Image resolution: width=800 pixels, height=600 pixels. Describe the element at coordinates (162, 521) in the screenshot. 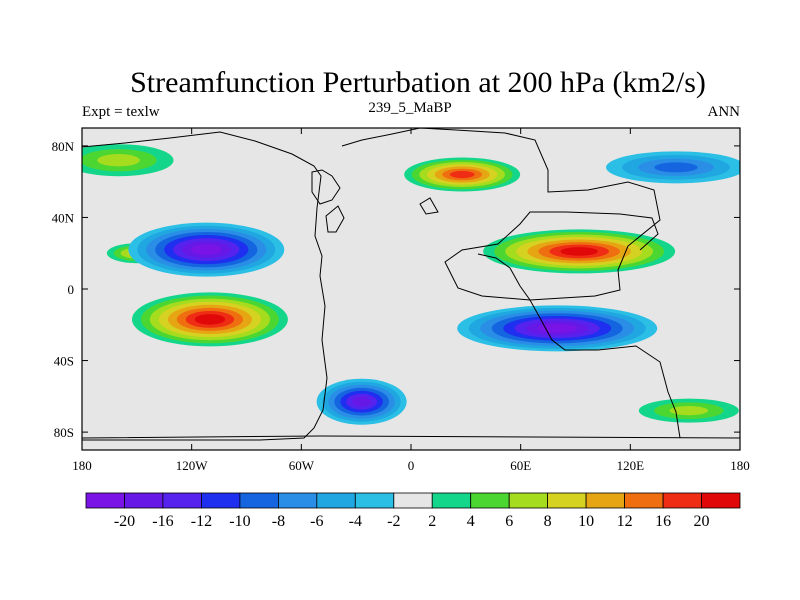

I see `colorbar-label: -16` at that location.